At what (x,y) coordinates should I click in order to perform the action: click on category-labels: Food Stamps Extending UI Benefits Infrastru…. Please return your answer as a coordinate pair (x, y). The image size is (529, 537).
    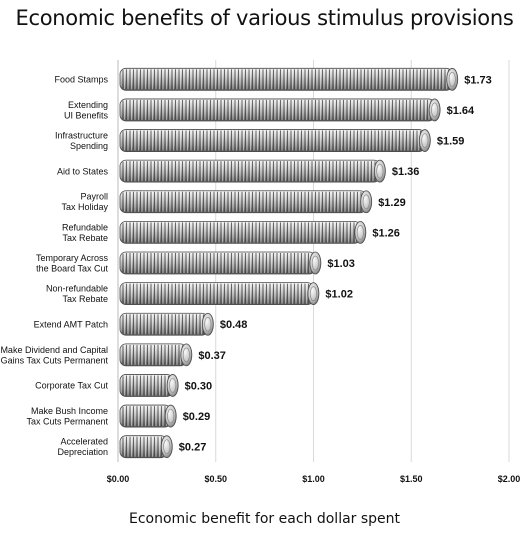
    Looking at the image, I should click on (54, 266).